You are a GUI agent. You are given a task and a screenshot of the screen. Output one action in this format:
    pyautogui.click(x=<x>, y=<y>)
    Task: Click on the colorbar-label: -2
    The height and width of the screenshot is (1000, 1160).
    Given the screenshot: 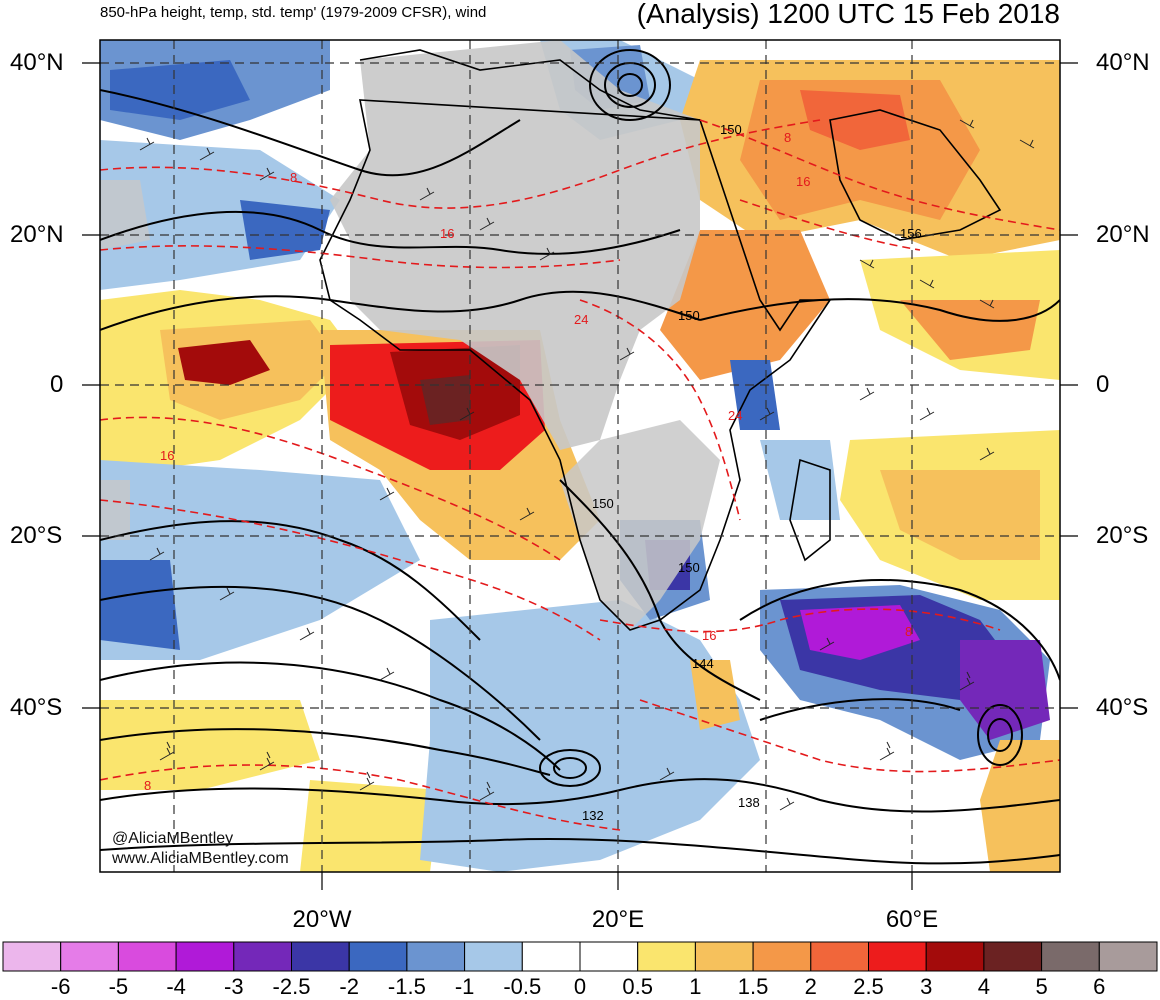 What is the action you would take?
    pyautogui.click(x=349, y=986)
    